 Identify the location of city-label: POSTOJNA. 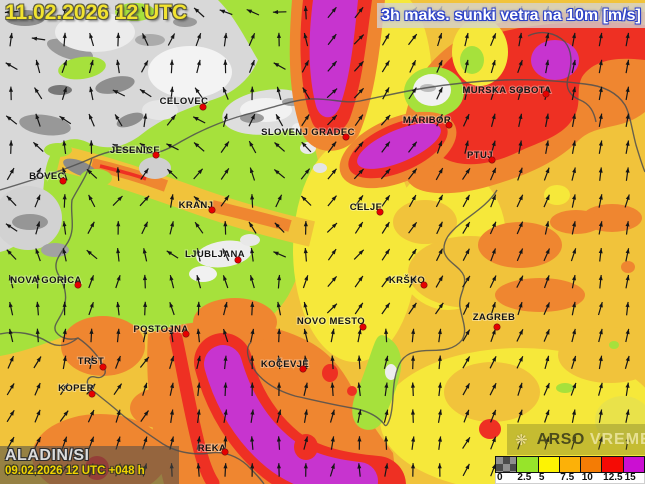
(160, 329).